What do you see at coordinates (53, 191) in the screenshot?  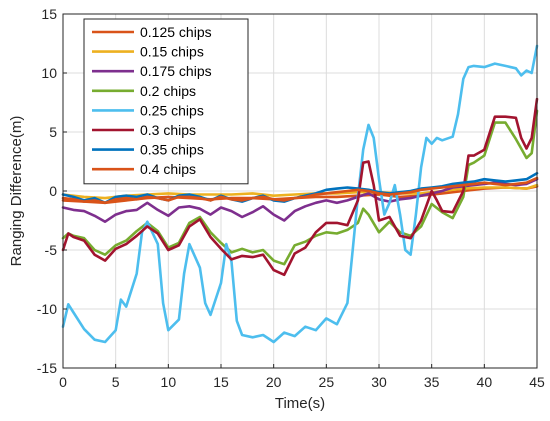 I see `y-tick-label: 0` at bounding box center [53, 191].